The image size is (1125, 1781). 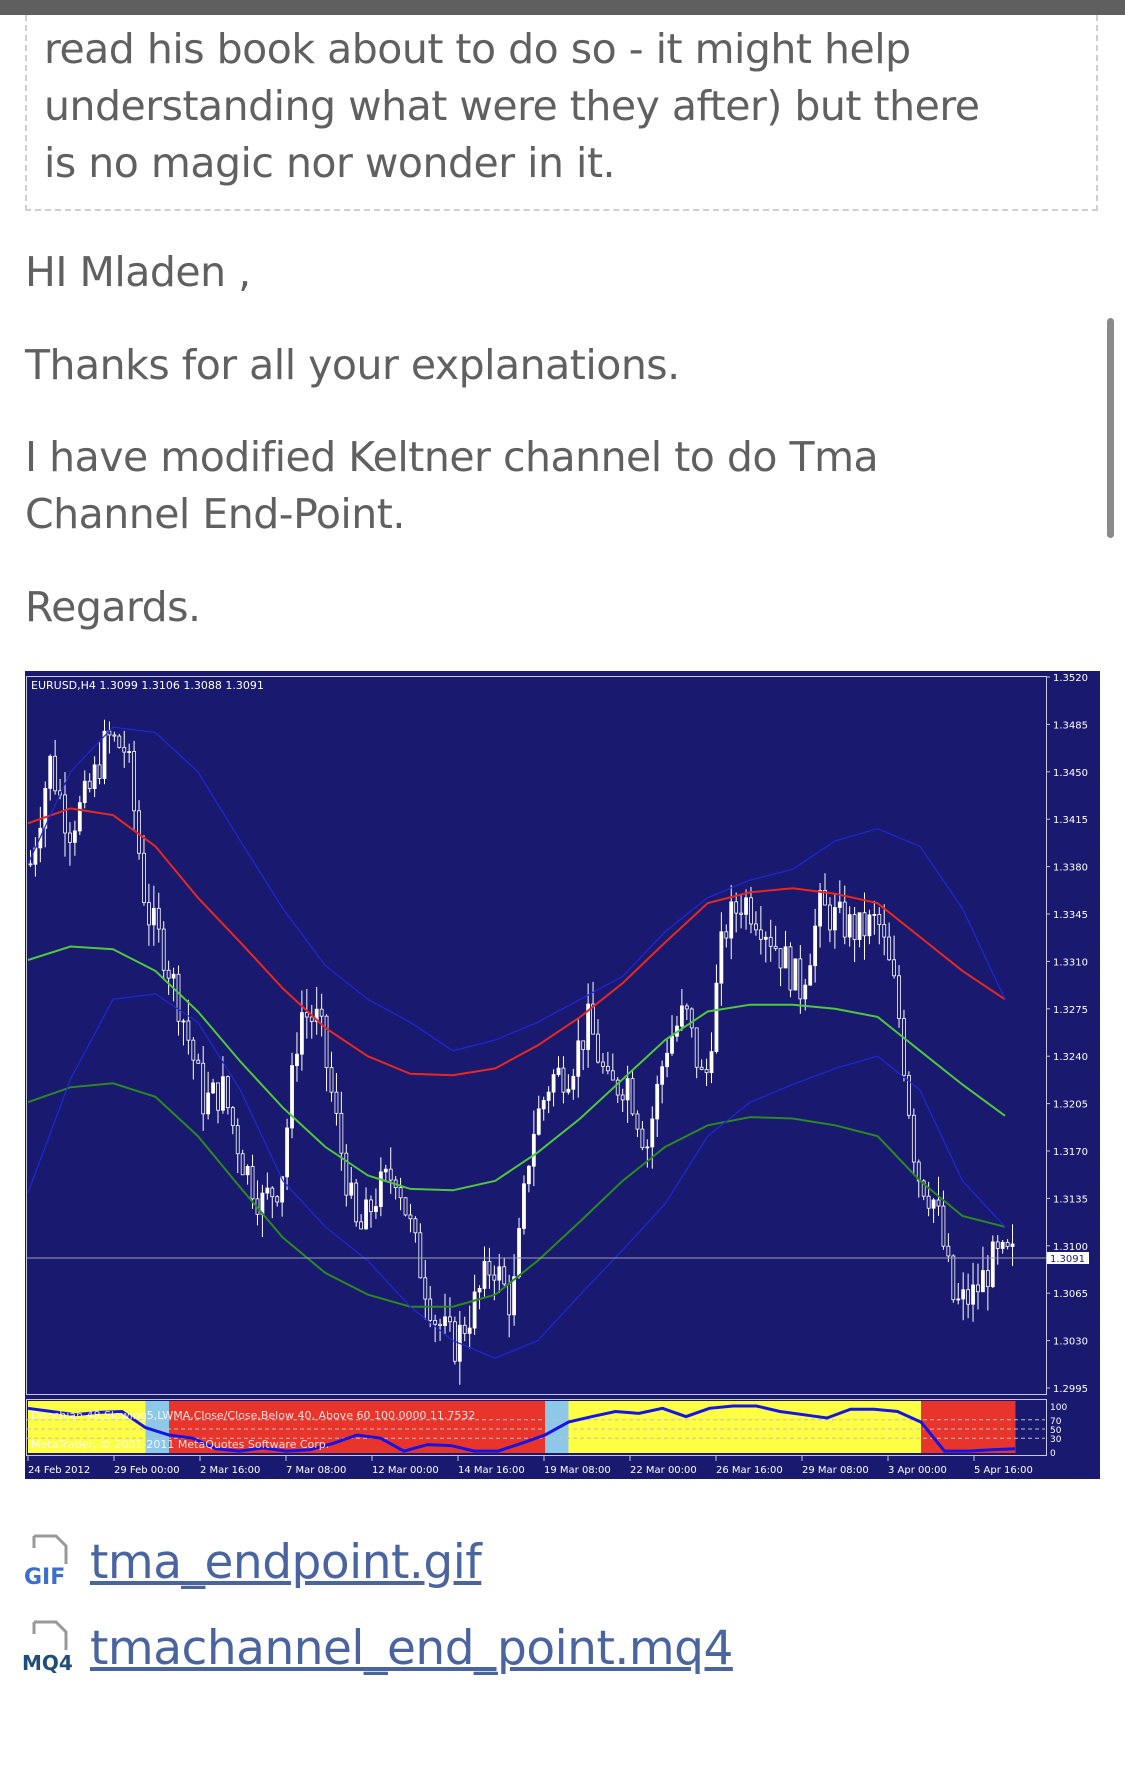 What do you see at coordinates (1110, 428) in the screenshot?
I see `scrollbar-thumb` at bounding box center [1110, 428].